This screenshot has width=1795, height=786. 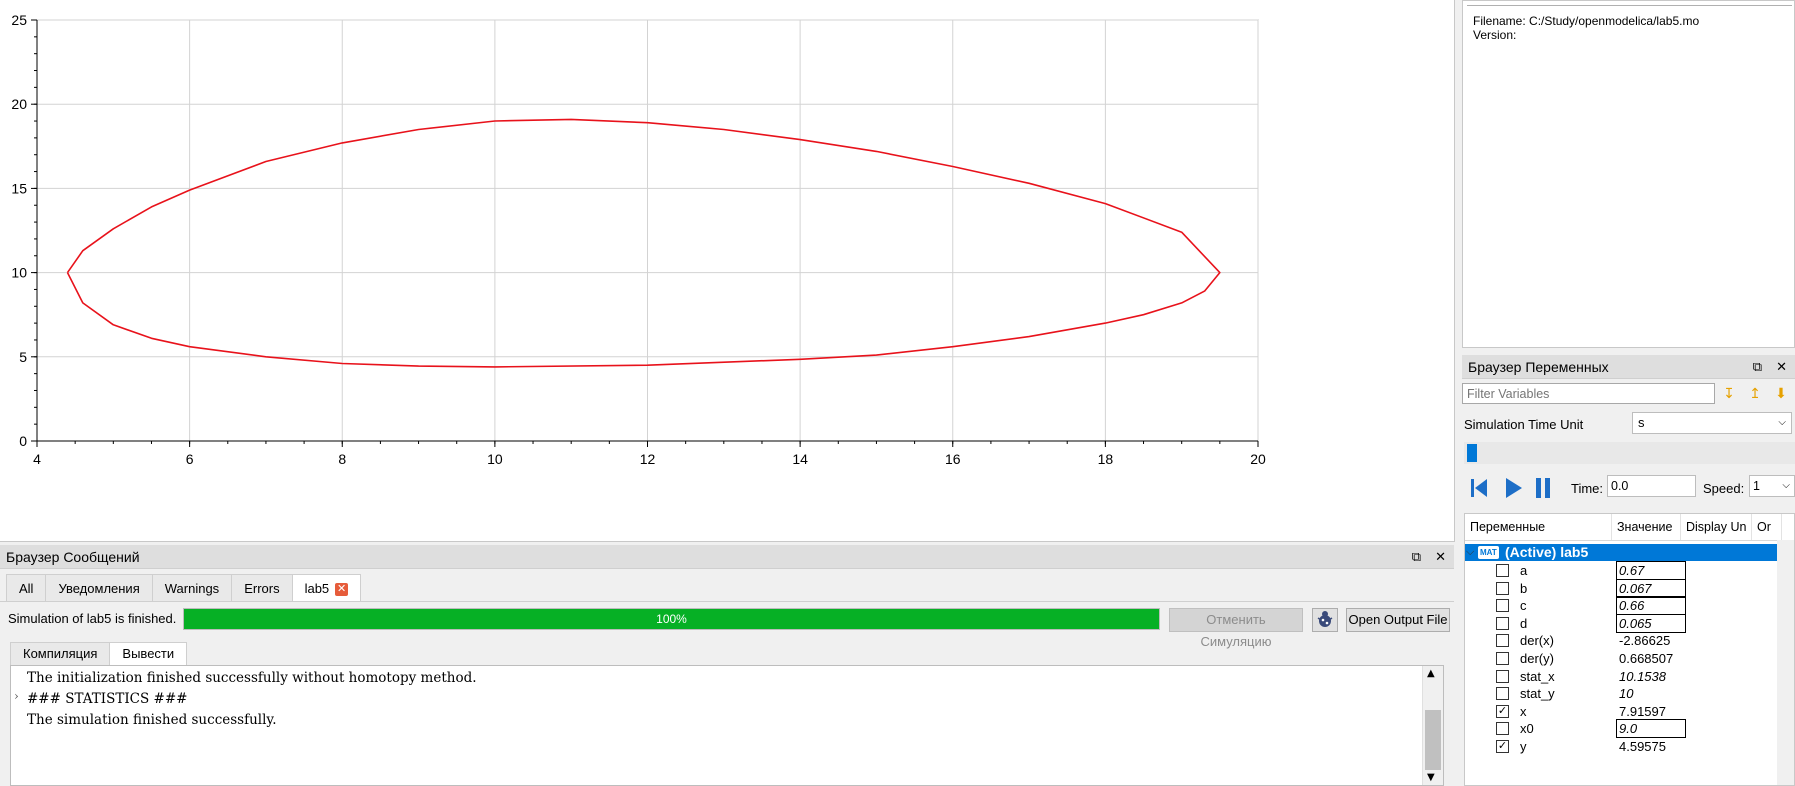 I want to click on variable-row-a: a 0.67, so click(x=1621, y=570).